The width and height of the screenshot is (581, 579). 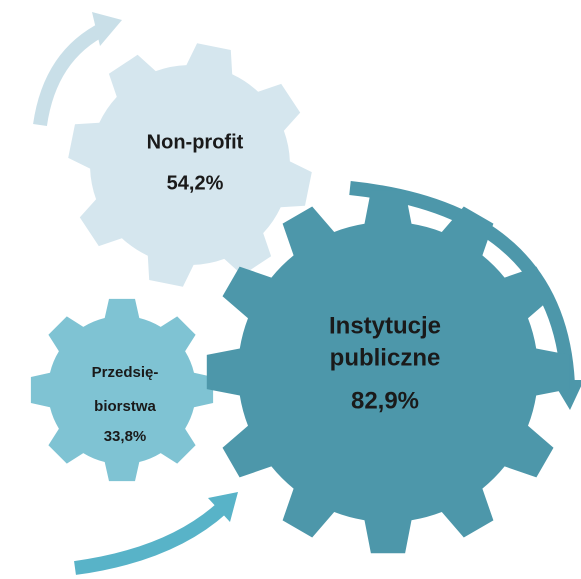 I want to click on arrow-bottom, so click(x=150, y=538).